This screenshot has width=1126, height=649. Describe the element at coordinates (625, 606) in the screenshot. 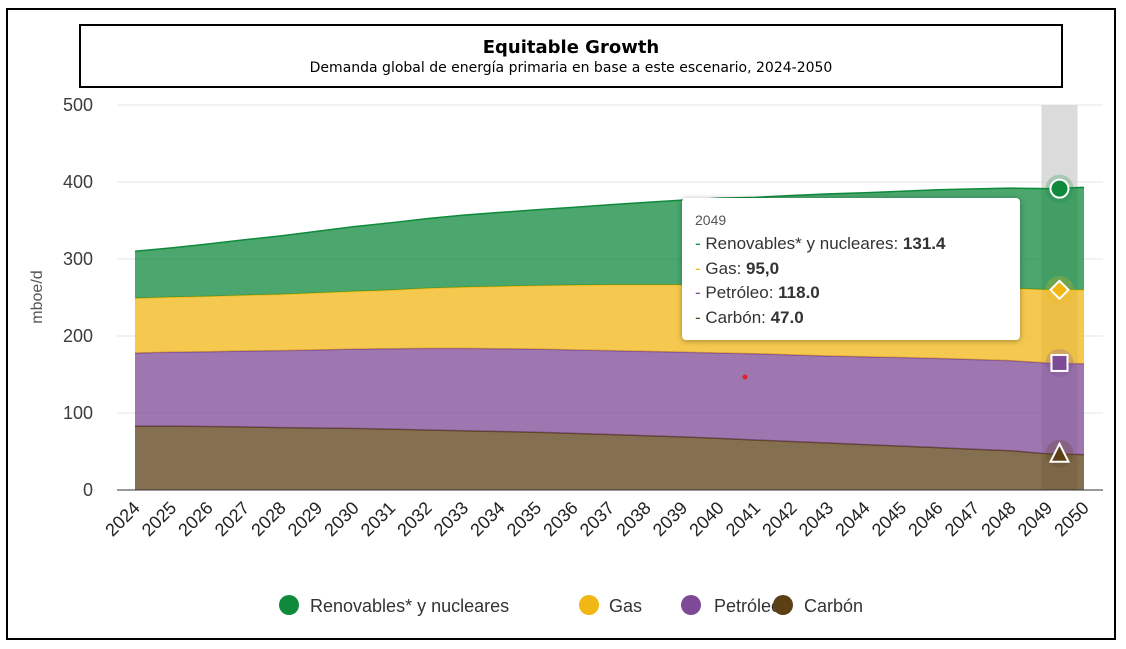

I see `legend-label-gas: Gas` at that location.